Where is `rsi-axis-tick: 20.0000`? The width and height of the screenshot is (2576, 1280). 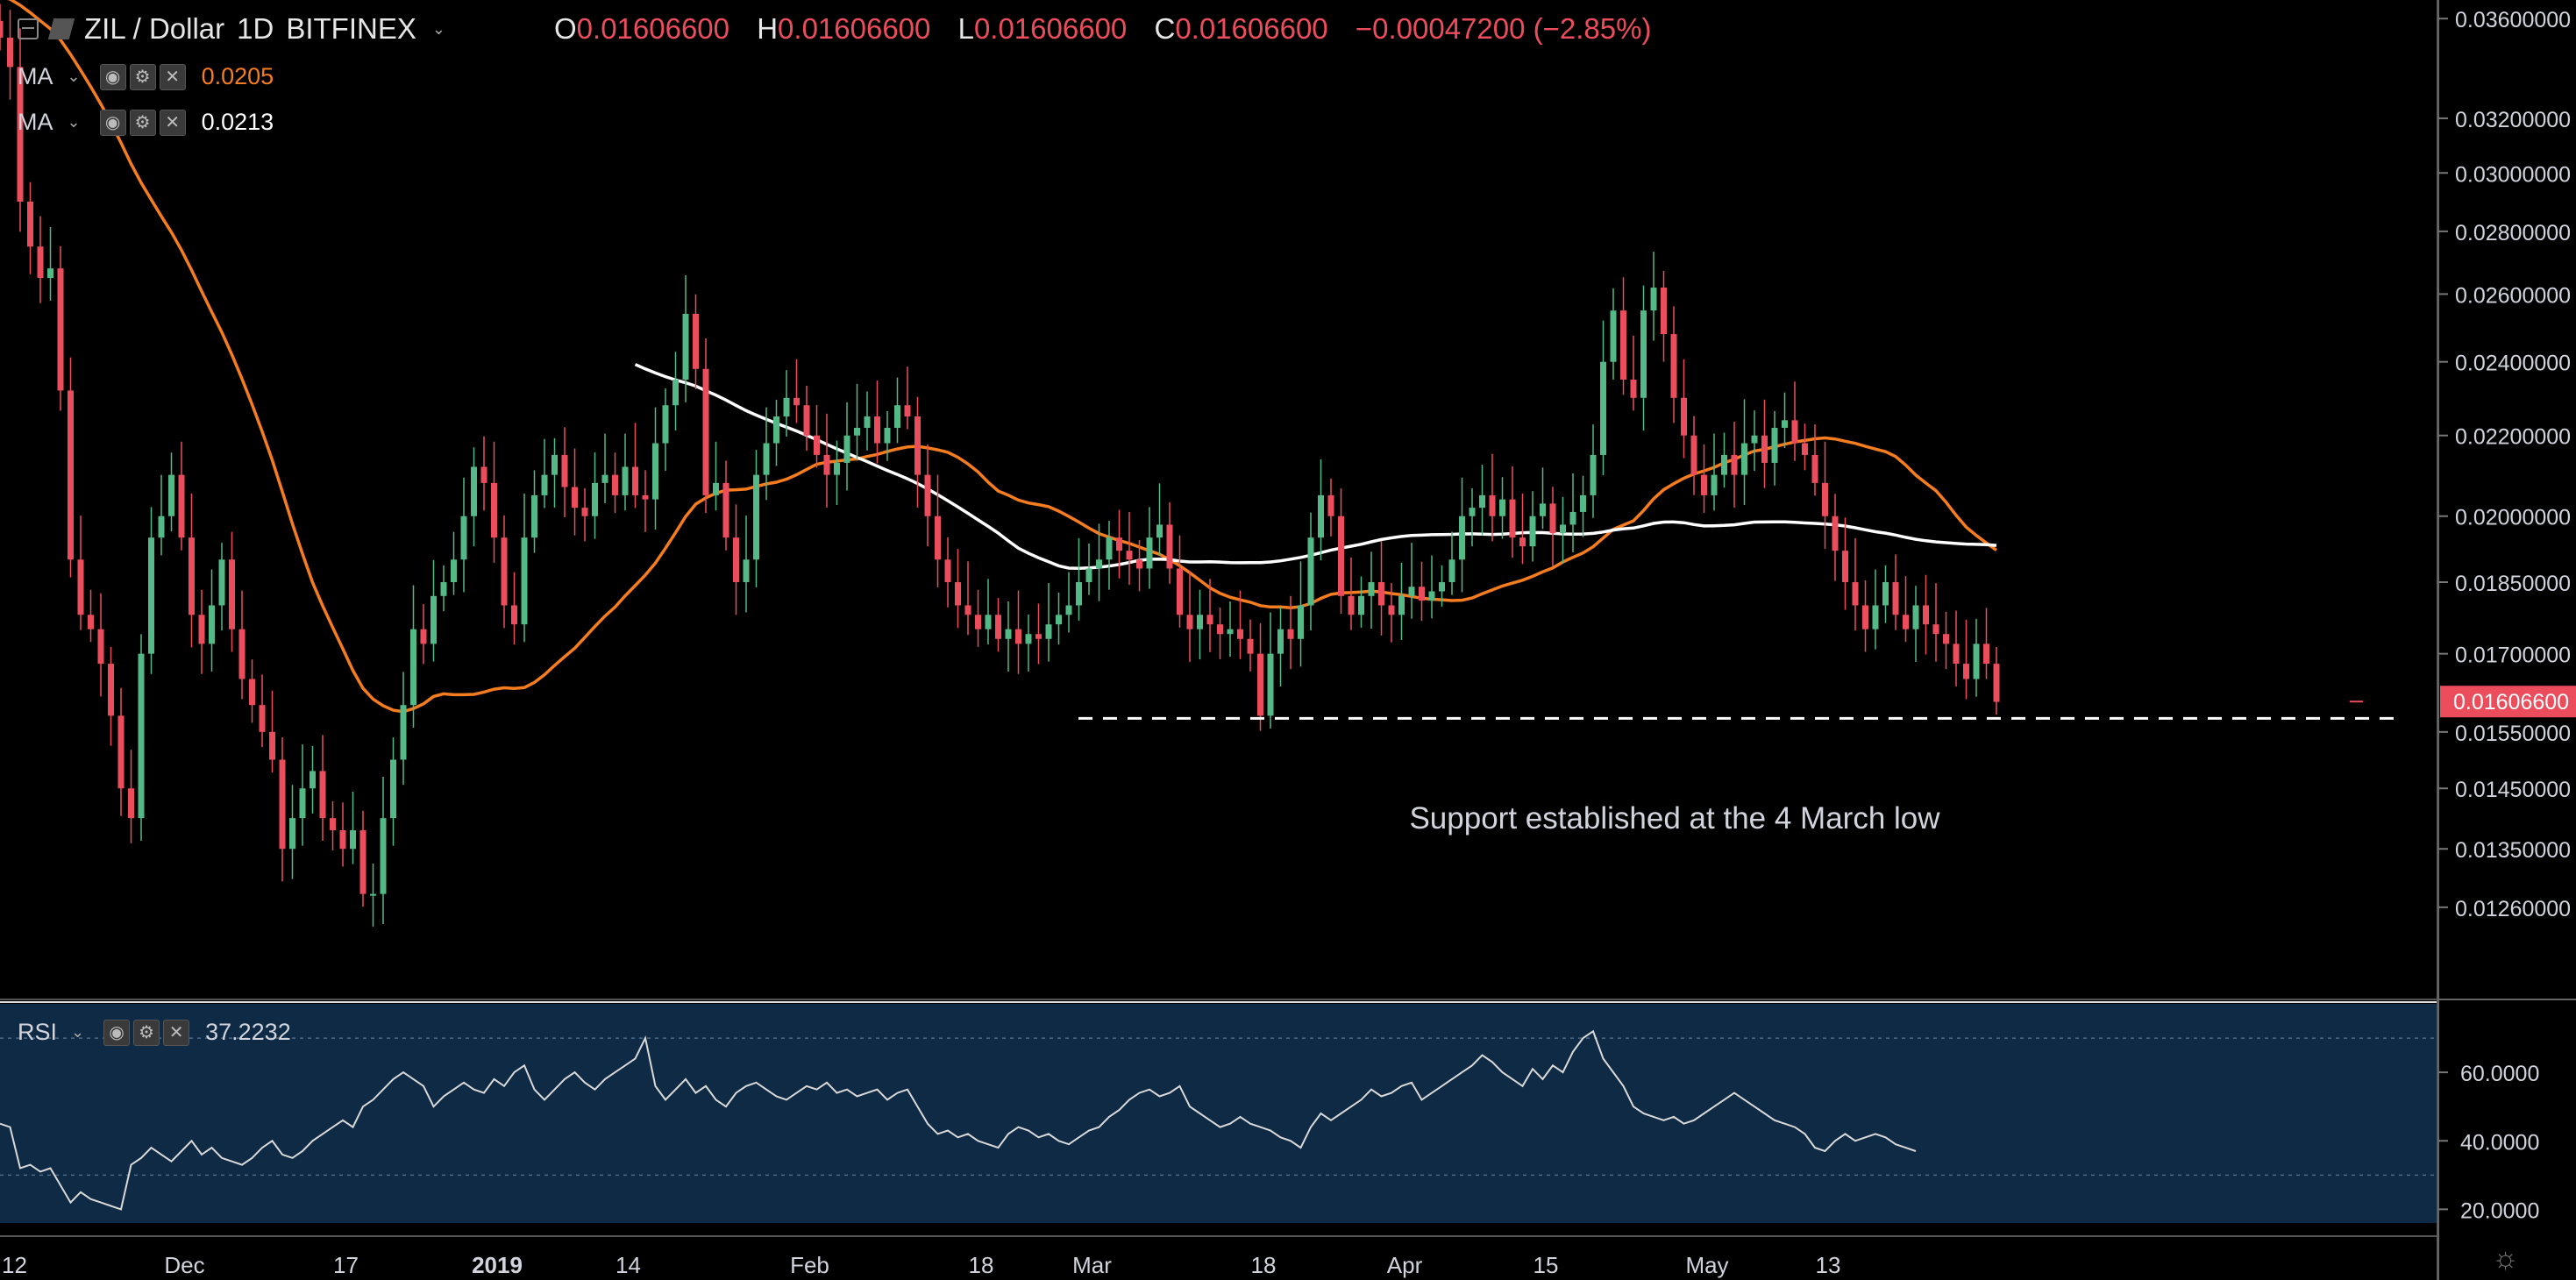 rsi-axis-tick: 20.0000 is located at coordinates (2499, 1210).